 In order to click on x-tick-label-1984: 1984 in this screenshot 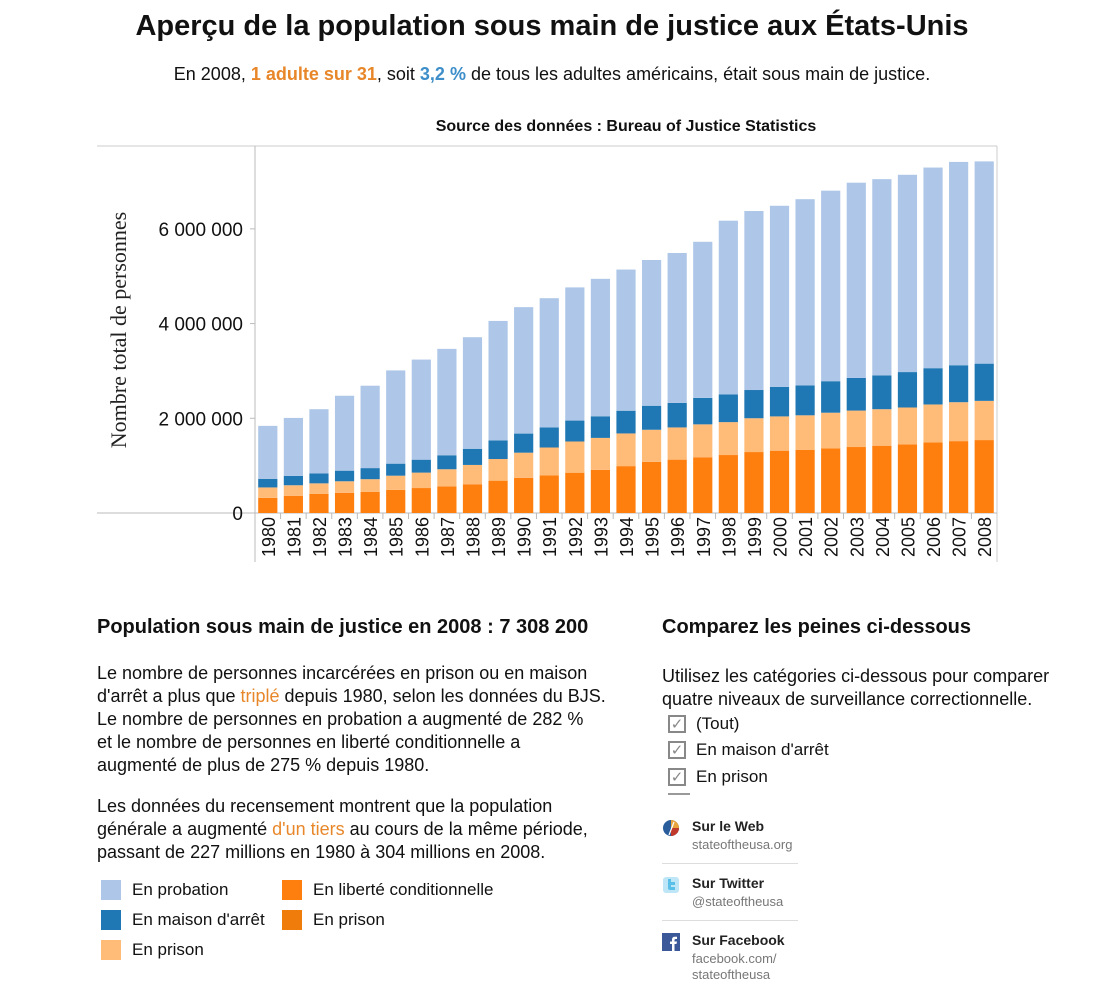, I will do `click(371, 537)`.